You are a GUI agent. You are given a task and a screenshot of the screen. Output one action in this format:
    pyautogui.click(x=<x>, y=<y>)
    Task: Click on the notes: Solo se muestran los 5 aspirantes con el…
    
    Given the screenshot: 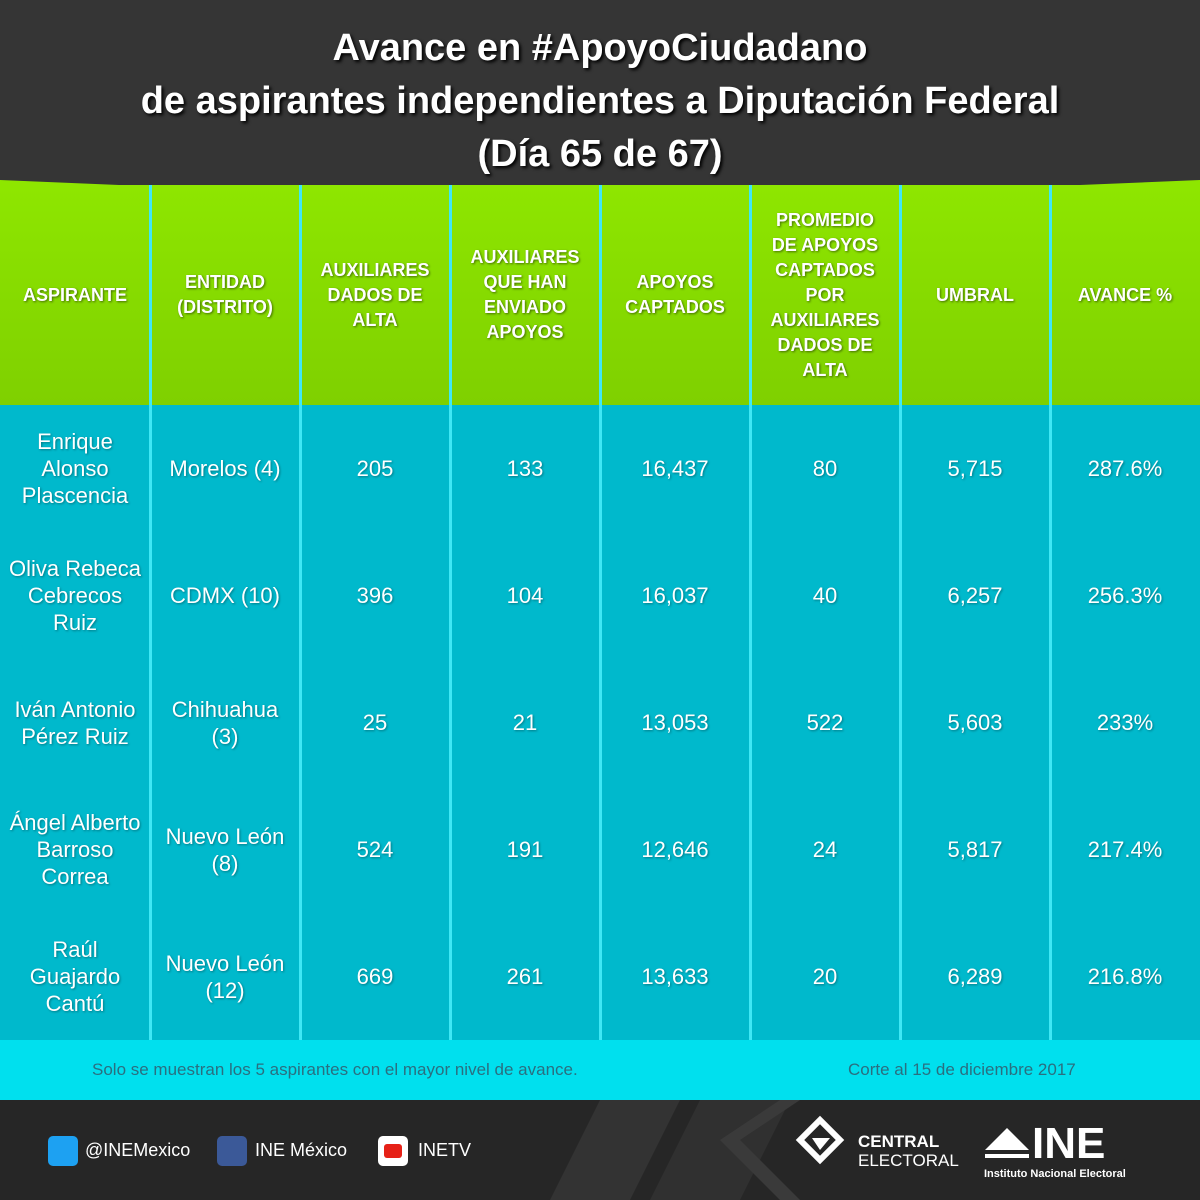 What is the action you would take?
    pyautogui.click(x=600, y=1070)
    